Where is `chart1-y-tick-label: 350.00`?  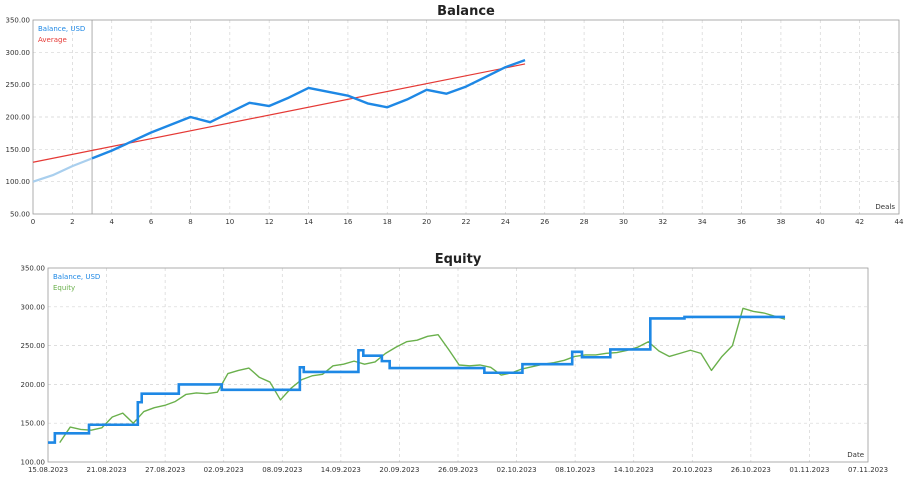
chart1-y-tick-label: 350.00 is located at coordinates (18, 21).